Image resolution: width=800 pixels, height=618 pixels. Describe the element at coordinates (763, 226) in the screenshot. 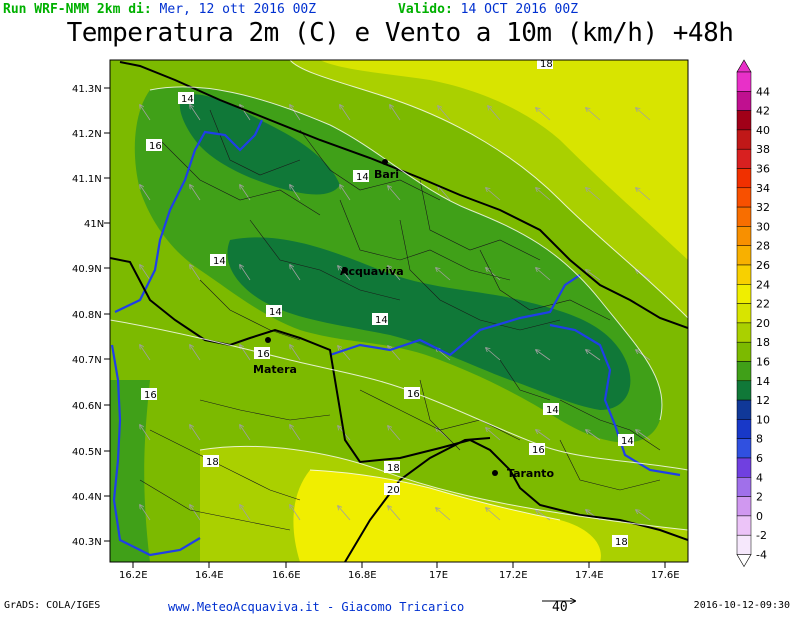

I see `colorbar-label: 30` at that location.